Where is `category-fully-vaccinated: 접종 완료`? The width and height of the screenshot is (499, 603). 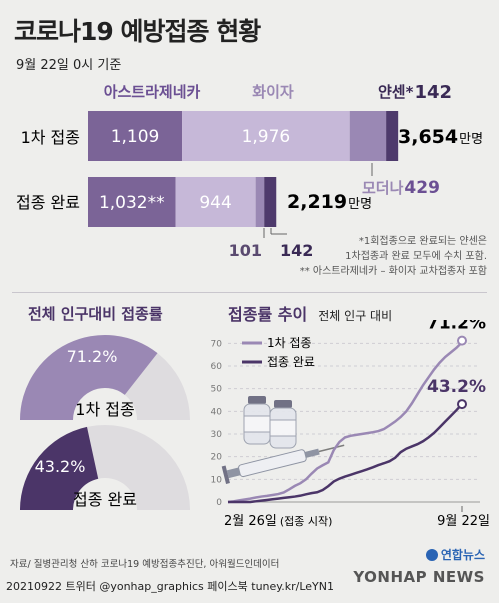 category-fully-vaccinated: 접종 완료 is located at coordinates (48, 202).